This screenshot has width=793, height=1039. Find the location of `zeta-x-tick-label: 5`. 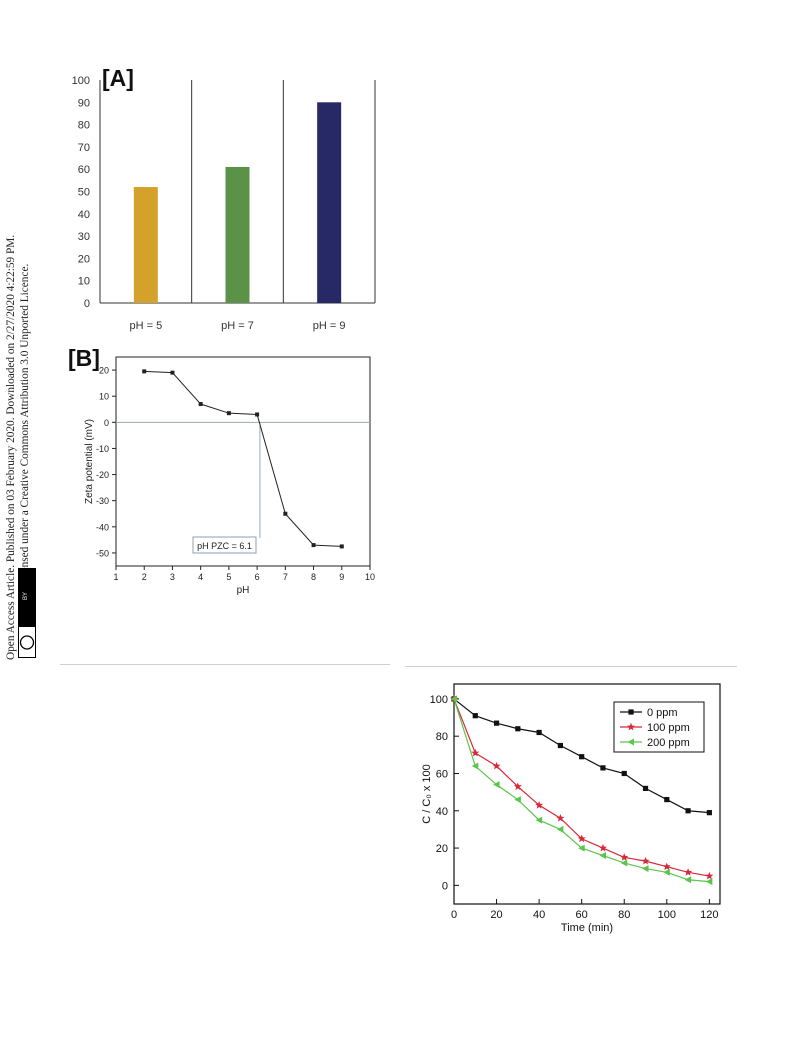

zeta-x-tick-label: 5 is located at coordinates (228, 577).